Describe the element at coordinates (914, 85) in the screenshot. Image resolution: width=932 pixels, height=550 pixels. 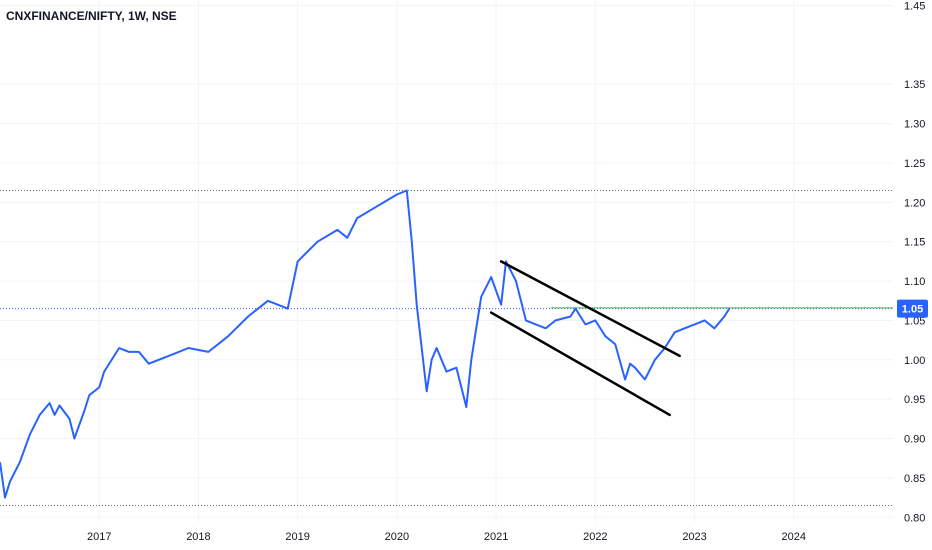
I see `y-tick-label: 1.35` at that location.